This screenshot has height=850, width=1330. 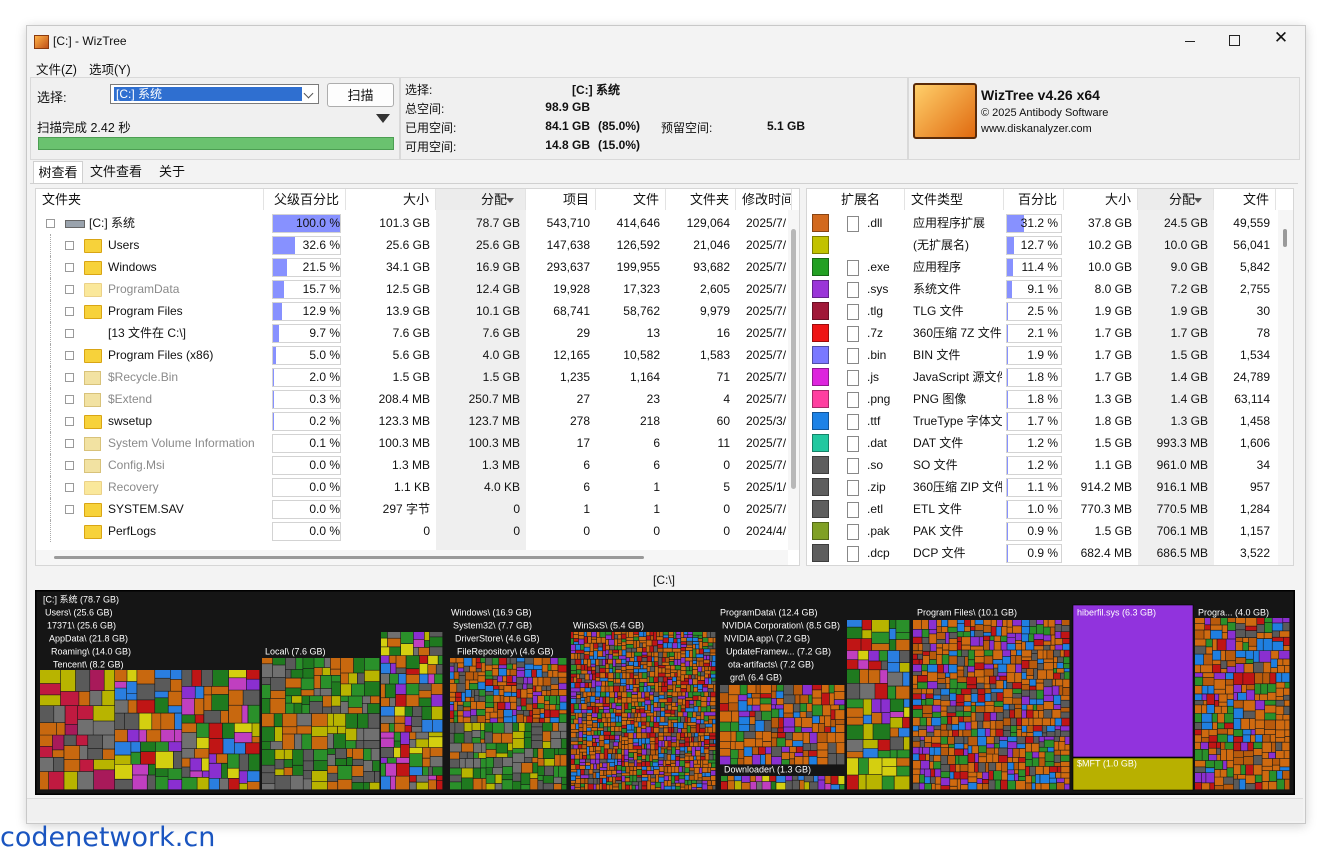 What do you see at coordinates (1285, 238) in the screenshot?
I see `ext-vthumb` at bounding box center [1285, 238].